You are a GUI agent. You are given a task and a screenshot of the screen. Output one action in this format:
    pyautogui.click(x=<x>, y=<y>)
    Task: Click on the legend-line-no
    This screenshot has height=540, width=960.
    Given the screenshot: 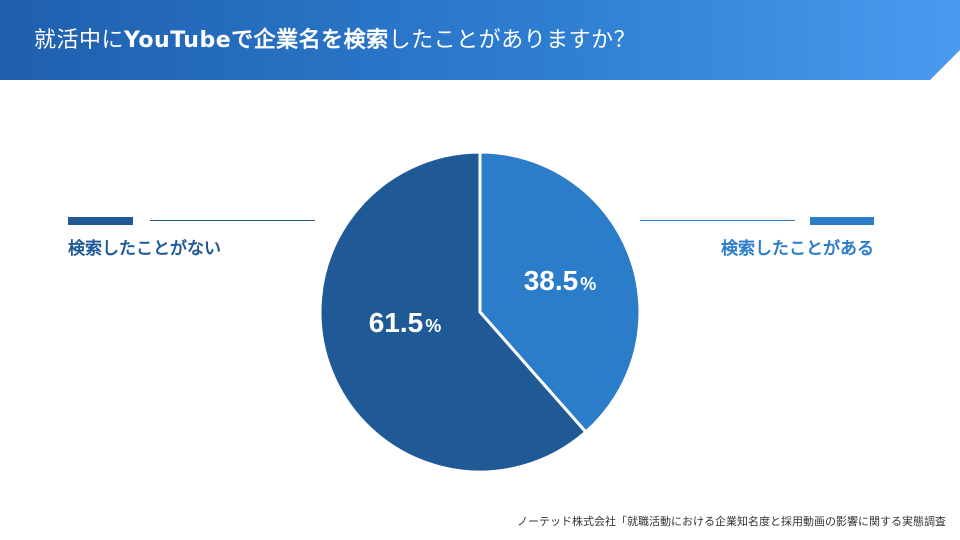 What is the action you would take?
    pyautogui.click(x=232, y=220)
    